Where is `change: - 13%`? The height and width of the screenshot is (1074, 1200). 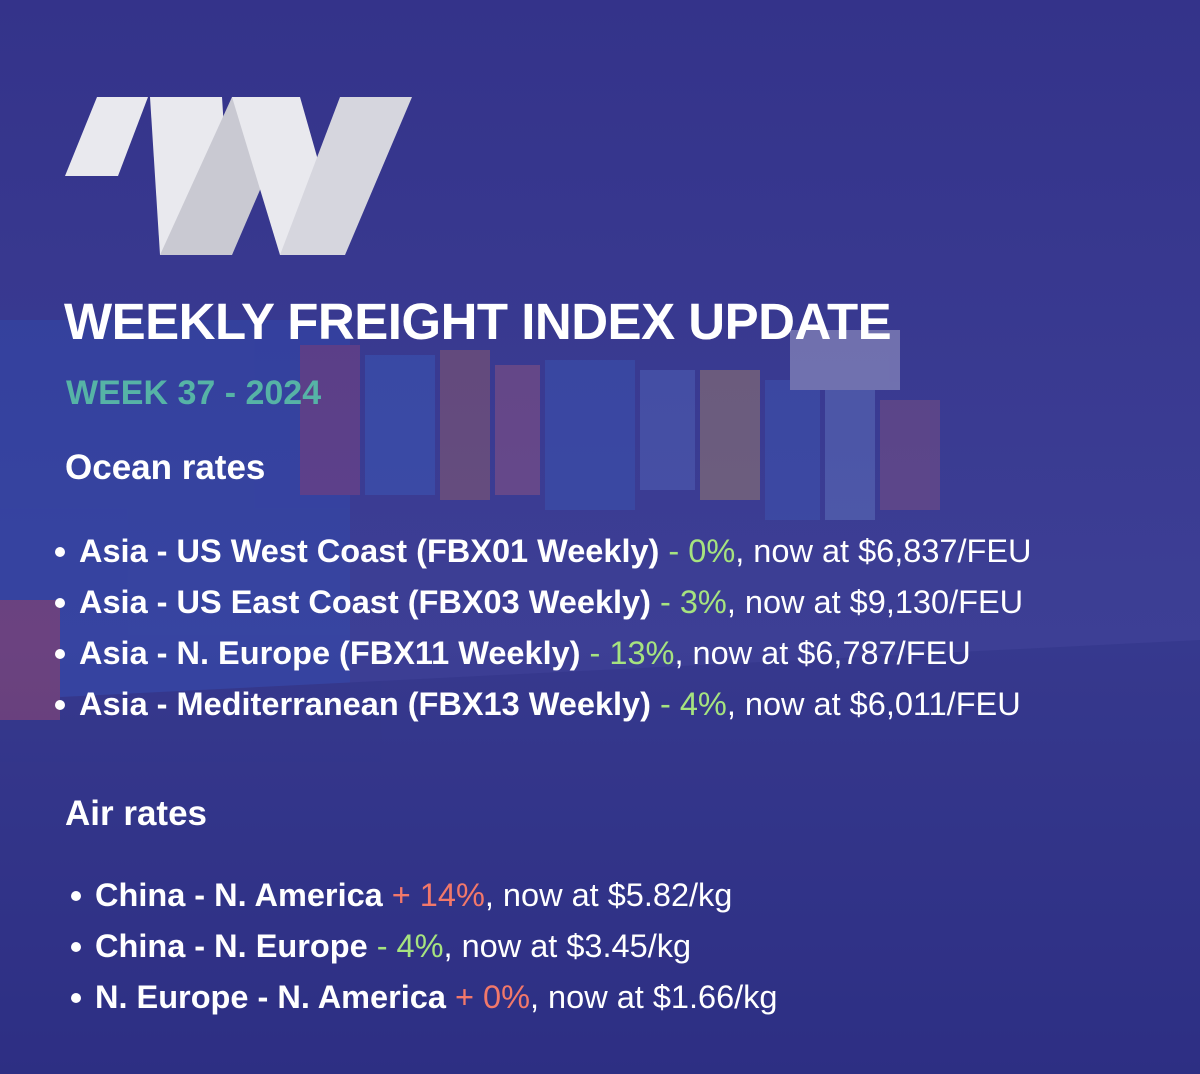
change: - 13% is located at coordinates (632, 653).